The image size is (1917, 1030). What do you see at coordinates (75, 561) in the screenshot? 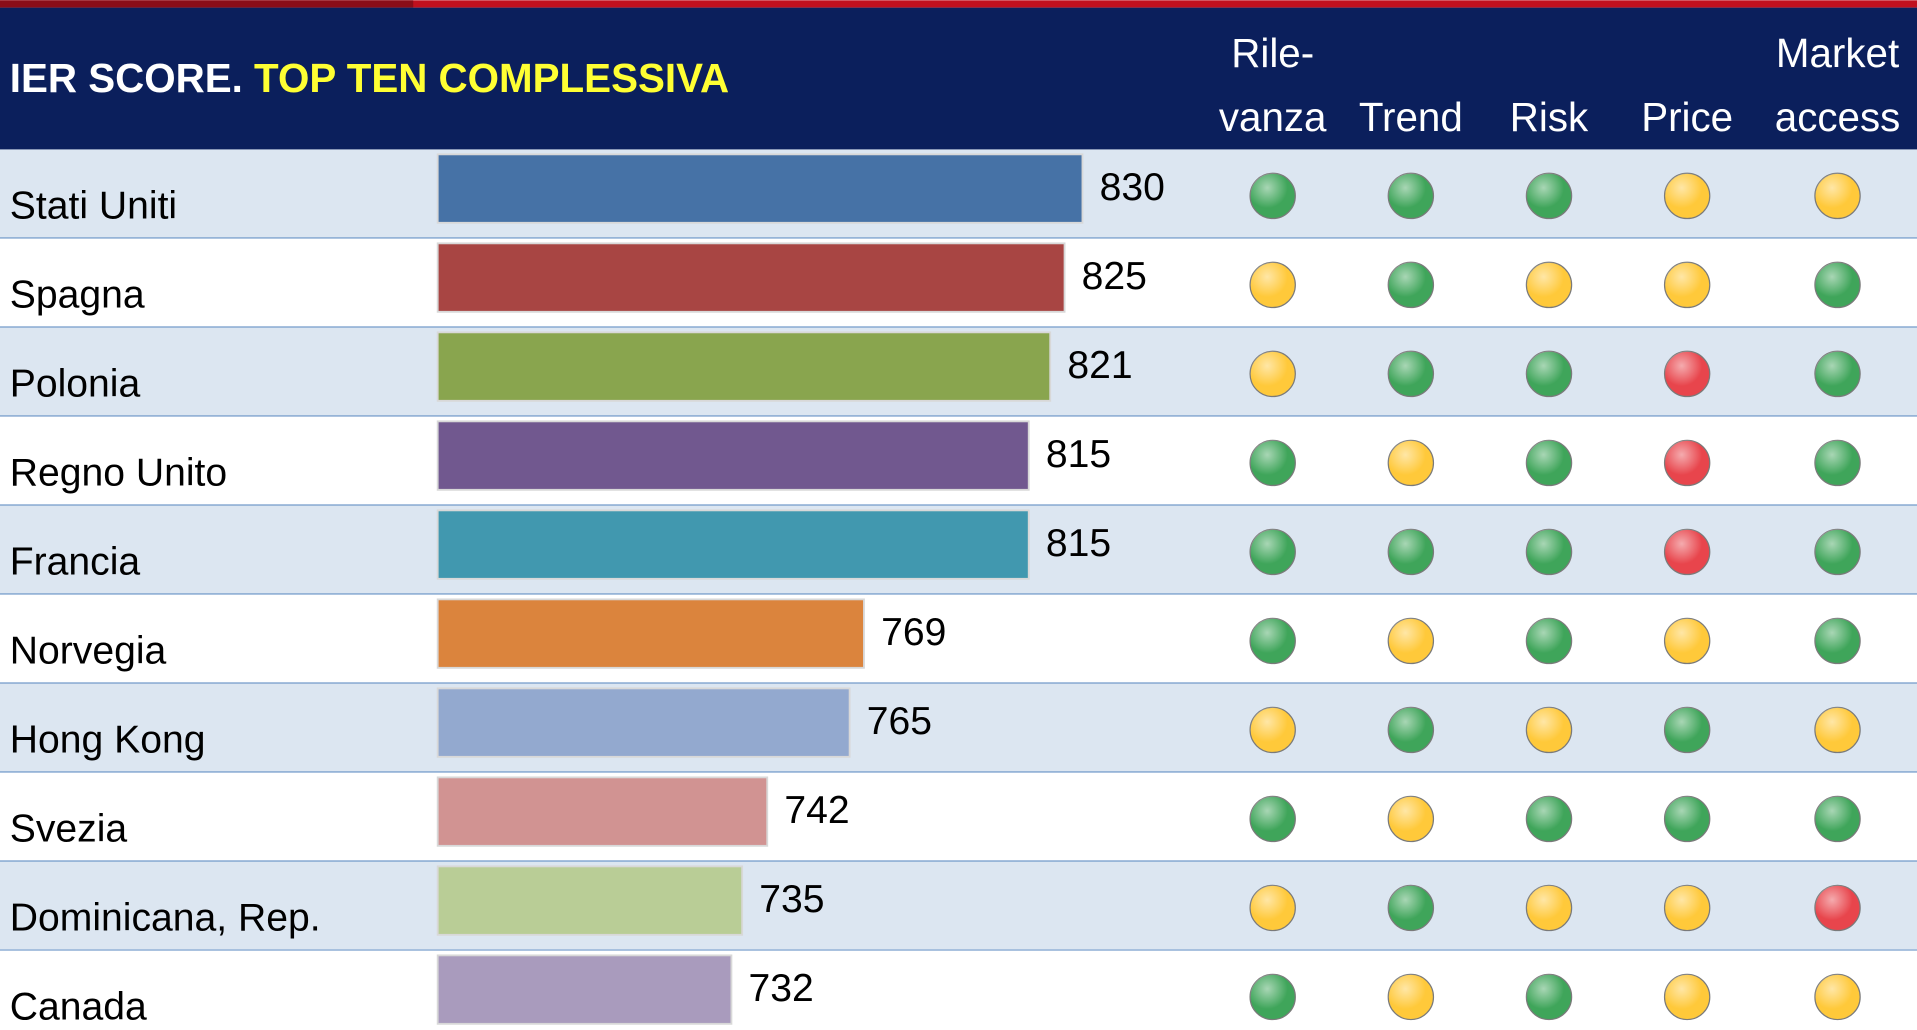
I see `country-label: Francia` at bounding box center [75, 561].